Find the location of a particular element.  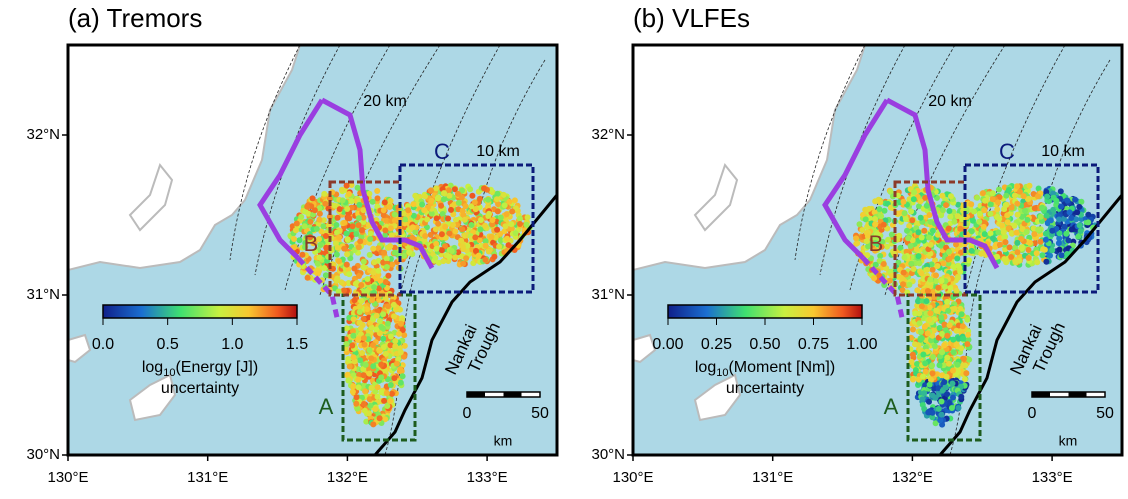

scale-label: 0 is located at coordinates (467, 413).